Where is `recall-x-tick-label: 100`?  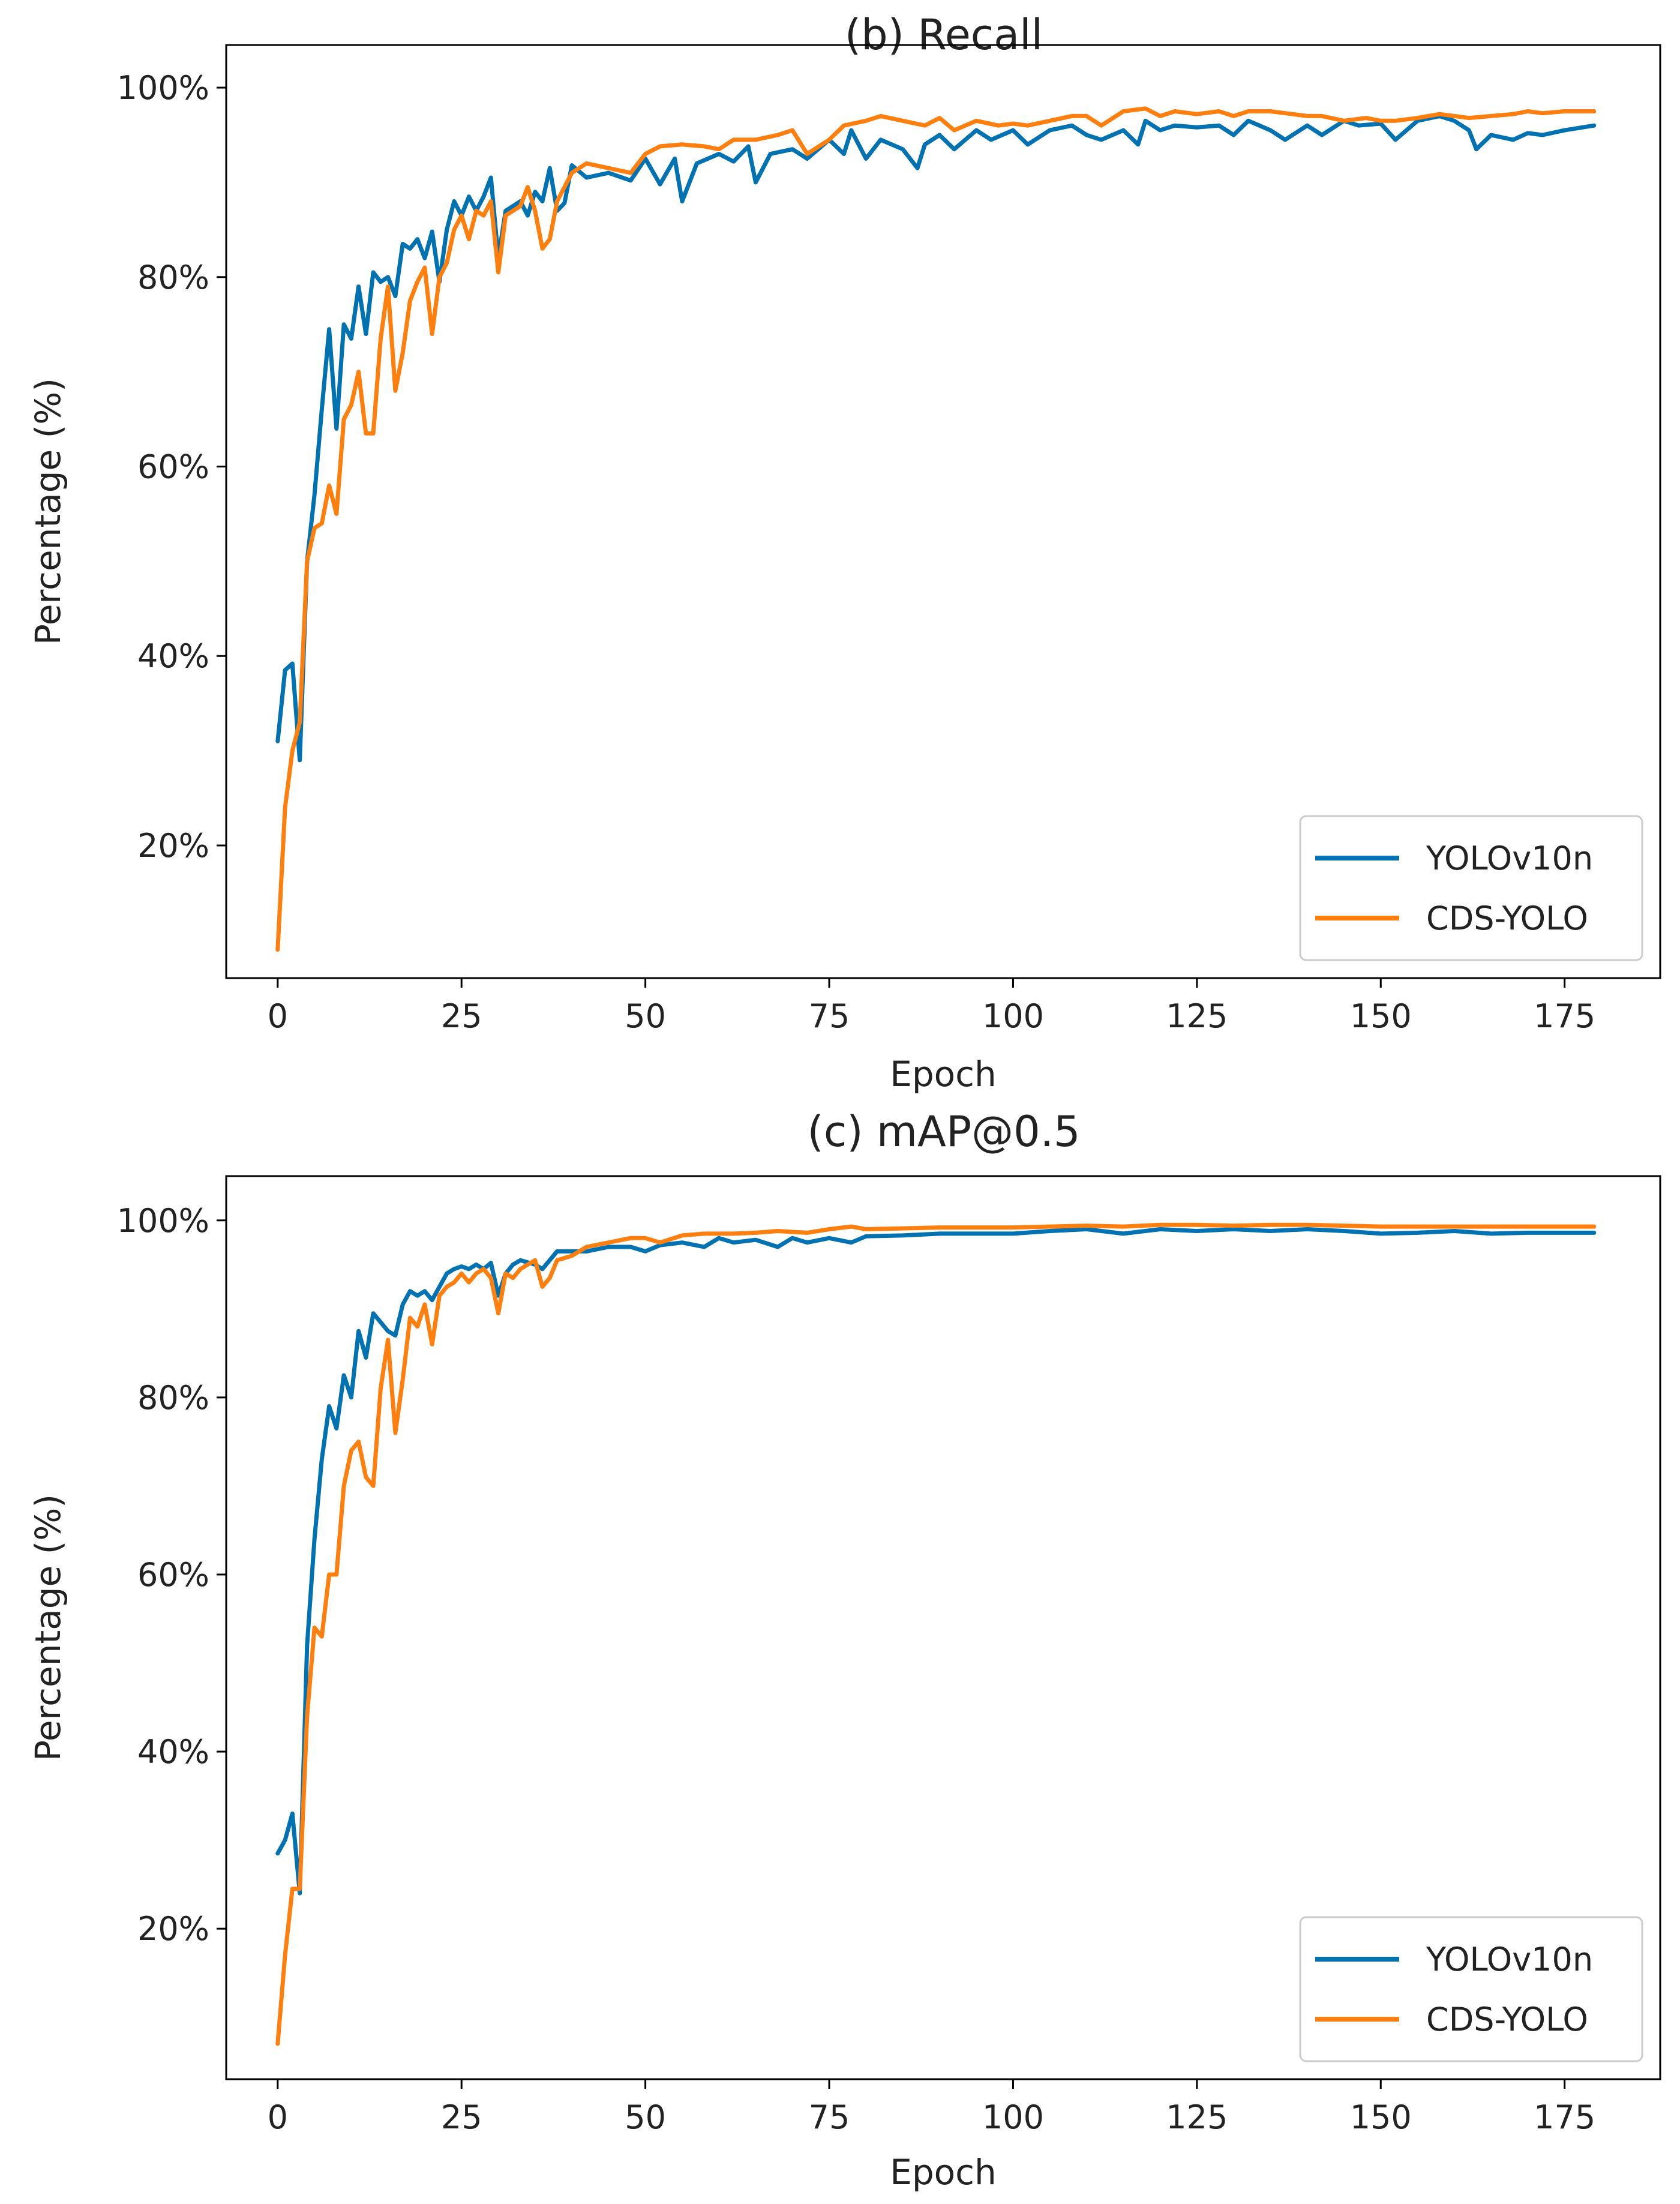
recall-x-tick-label: 100 is located at coordinates (1013, 1016).